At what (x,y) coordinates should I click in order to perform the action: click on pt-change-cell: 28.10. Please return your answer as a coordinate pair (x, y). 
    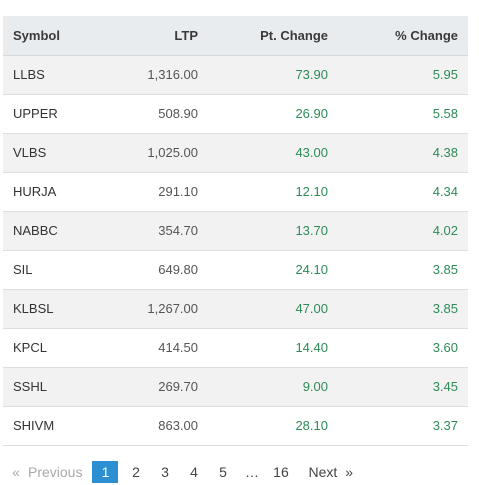
    Looking at the image, I should click on (311, 425).